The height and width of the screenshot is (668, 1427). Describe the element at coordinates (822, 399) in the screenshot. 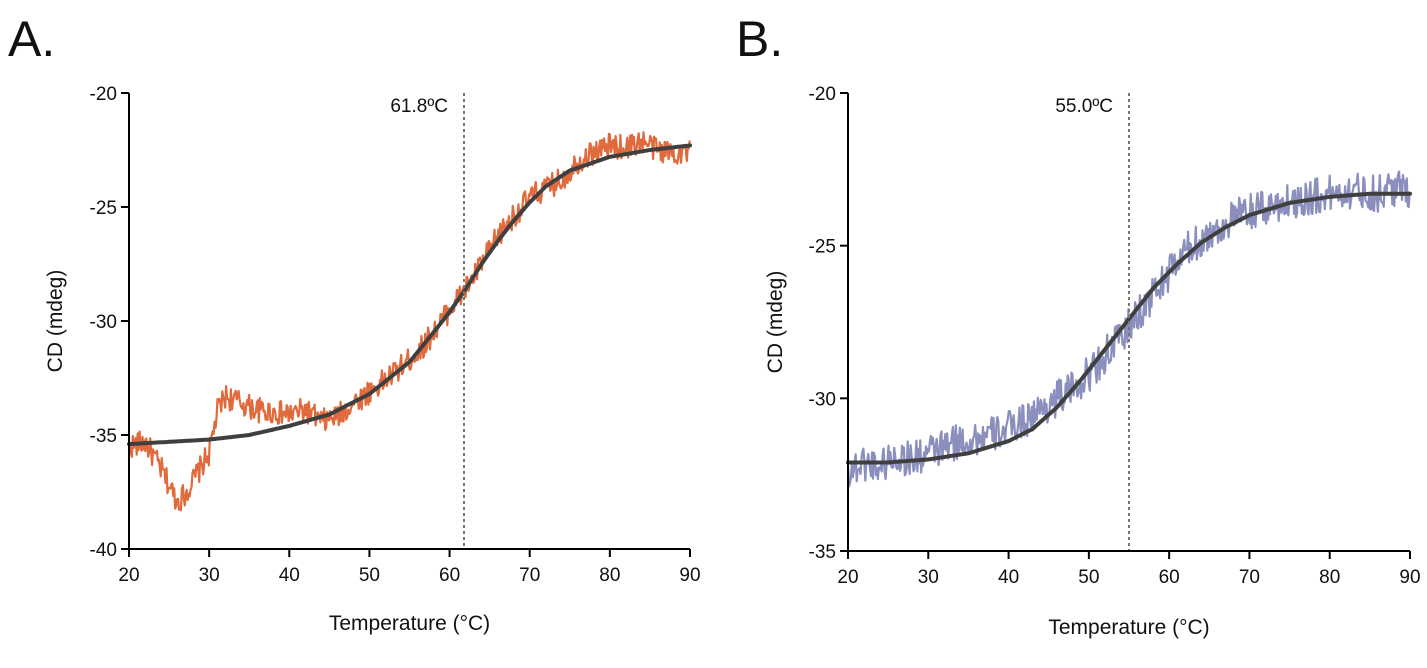

I see `y-tick-label-1: -30` at that location.